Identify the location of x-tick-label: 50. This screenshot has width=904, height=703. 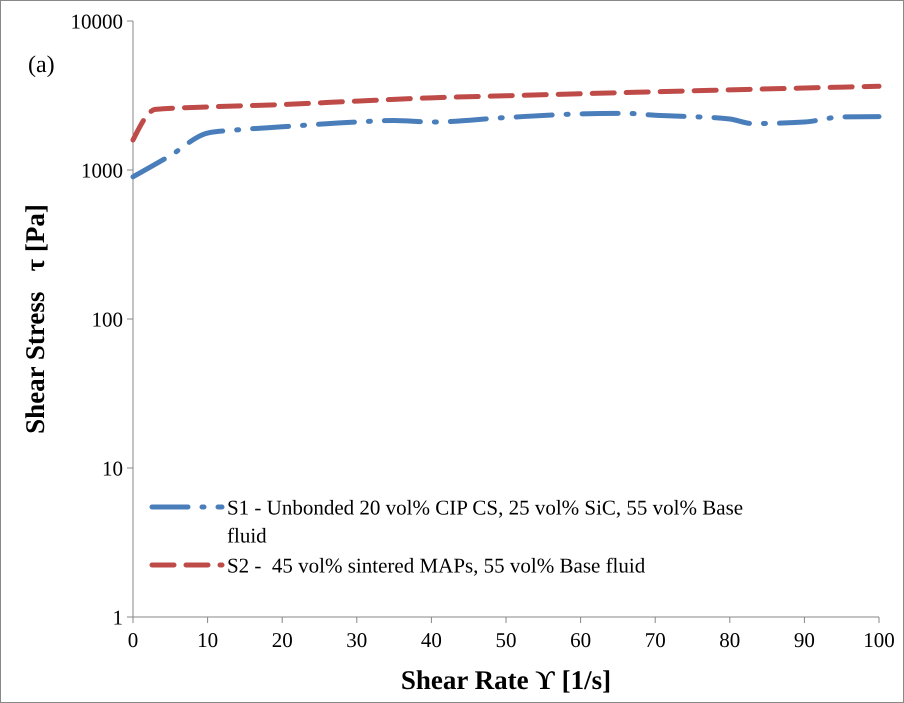
(506, 640).